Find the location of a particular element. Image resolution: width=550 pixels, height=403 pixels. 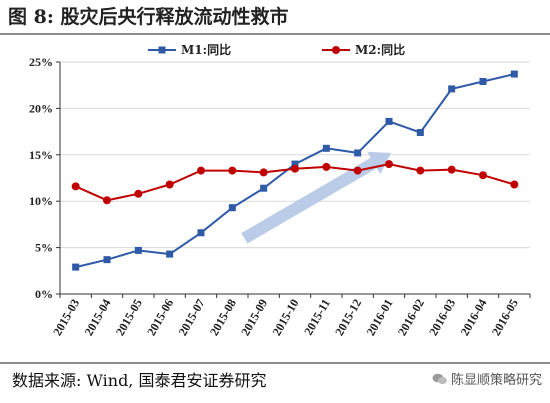

source-note: 数据来源: Wind, 国泰君安证券研究 is located at coordinates (139, 380).